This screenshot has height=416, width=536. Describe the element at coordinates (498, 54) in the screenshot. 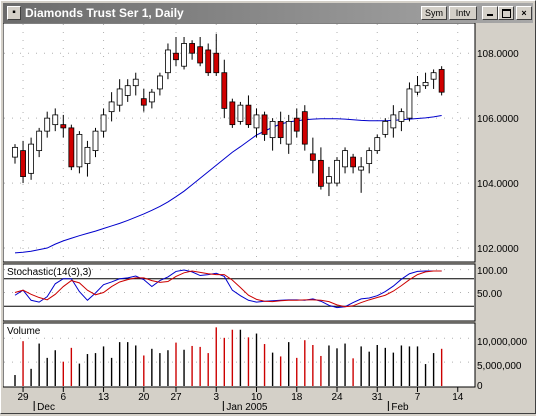

I see `price-label: 108.0000` at that location.